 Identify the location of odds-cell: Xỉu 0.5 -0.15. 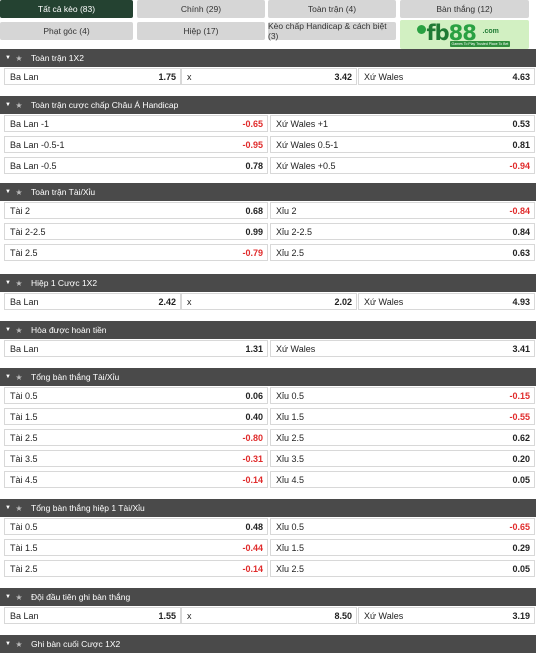
(402, 395).